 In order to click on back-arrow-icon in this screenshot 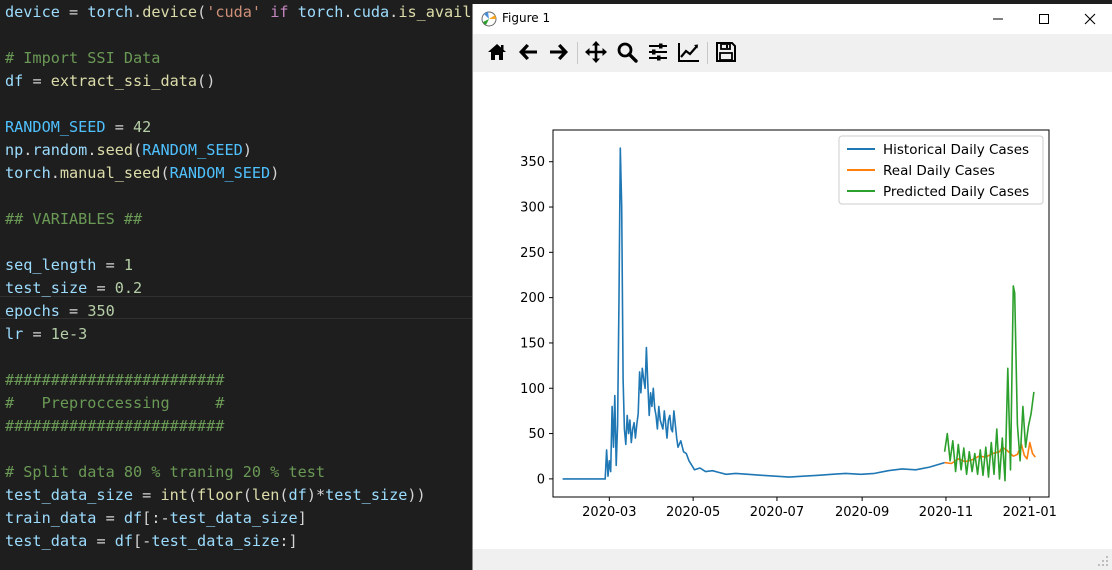, I will do `click(528, 52)`.